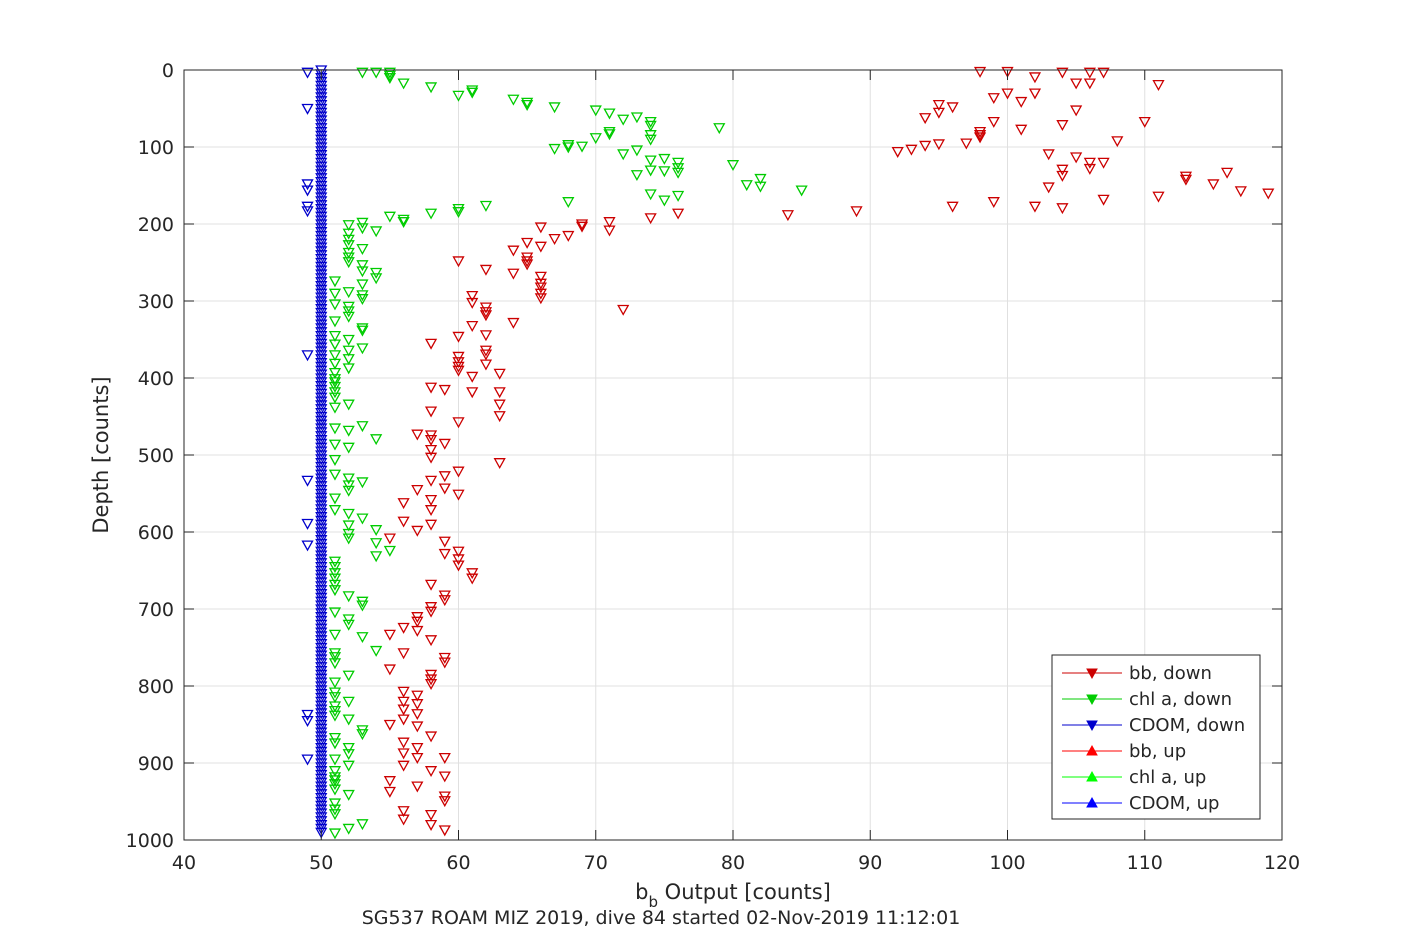 The image size is (1417, 945). I want to click on legend-entry: bb, up, so click(1124, 751).